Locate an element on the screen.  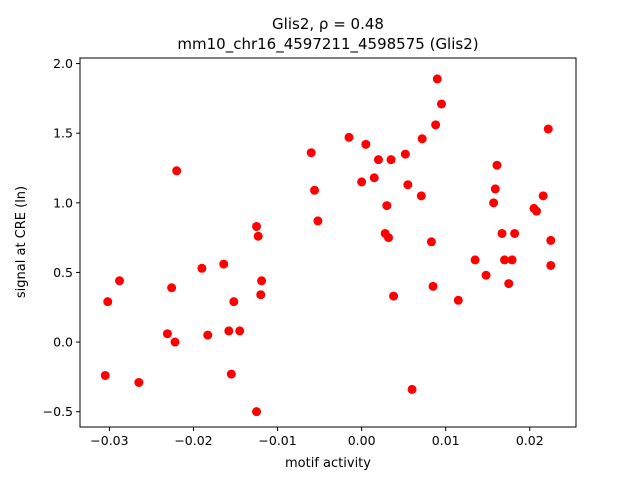
x-tick-label: −0.01 is located at coordinates (277, 440).